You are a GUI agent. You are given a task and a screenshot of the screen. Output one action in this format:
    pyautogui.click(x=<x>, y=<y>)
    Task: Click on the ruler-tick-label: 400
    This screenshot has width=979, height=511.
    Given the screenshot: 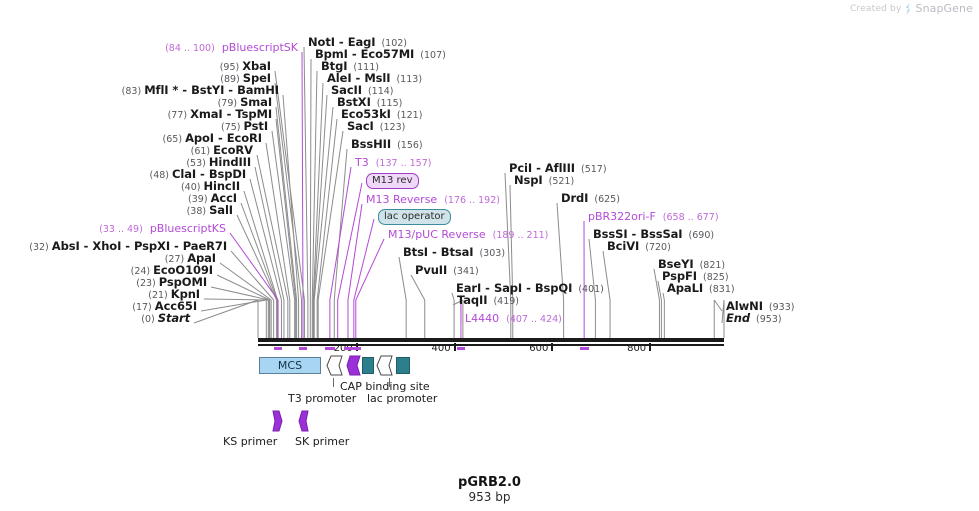 What is the action you would take?
    pyautogui.click(x=441, y=348)
    